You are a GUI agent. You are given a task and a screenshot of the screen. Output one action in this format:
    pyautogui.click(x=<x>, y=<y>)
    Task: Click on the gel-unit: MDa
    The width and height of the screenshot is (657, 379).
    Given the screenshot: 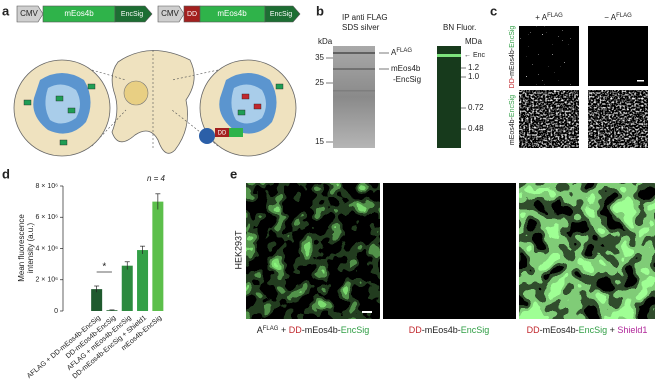 What is the action you would take?
    pyautogui.click(x=473, y=41)
    